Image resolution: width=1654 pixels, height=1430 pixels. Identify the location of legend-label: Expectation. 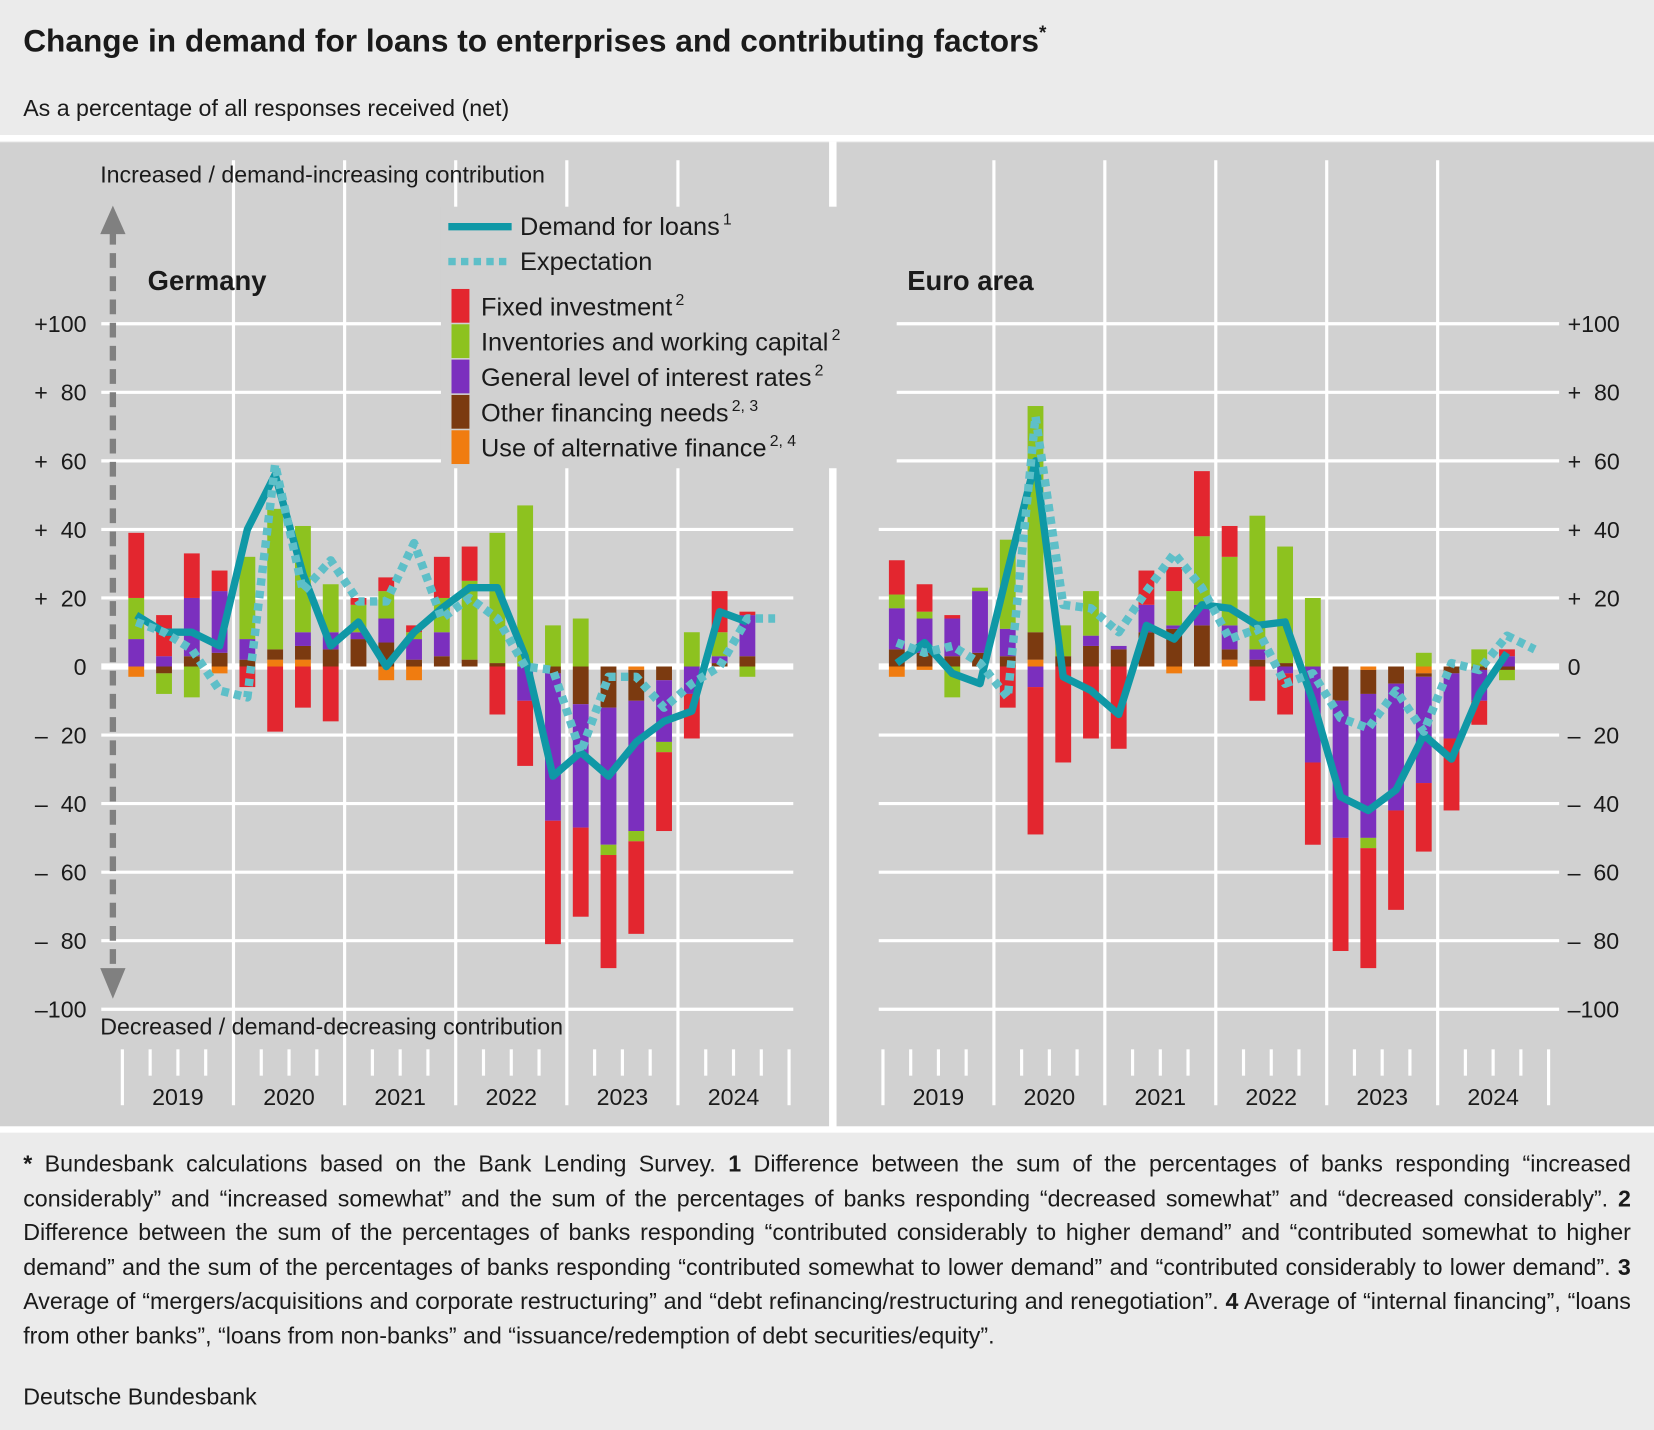
(586, 262).